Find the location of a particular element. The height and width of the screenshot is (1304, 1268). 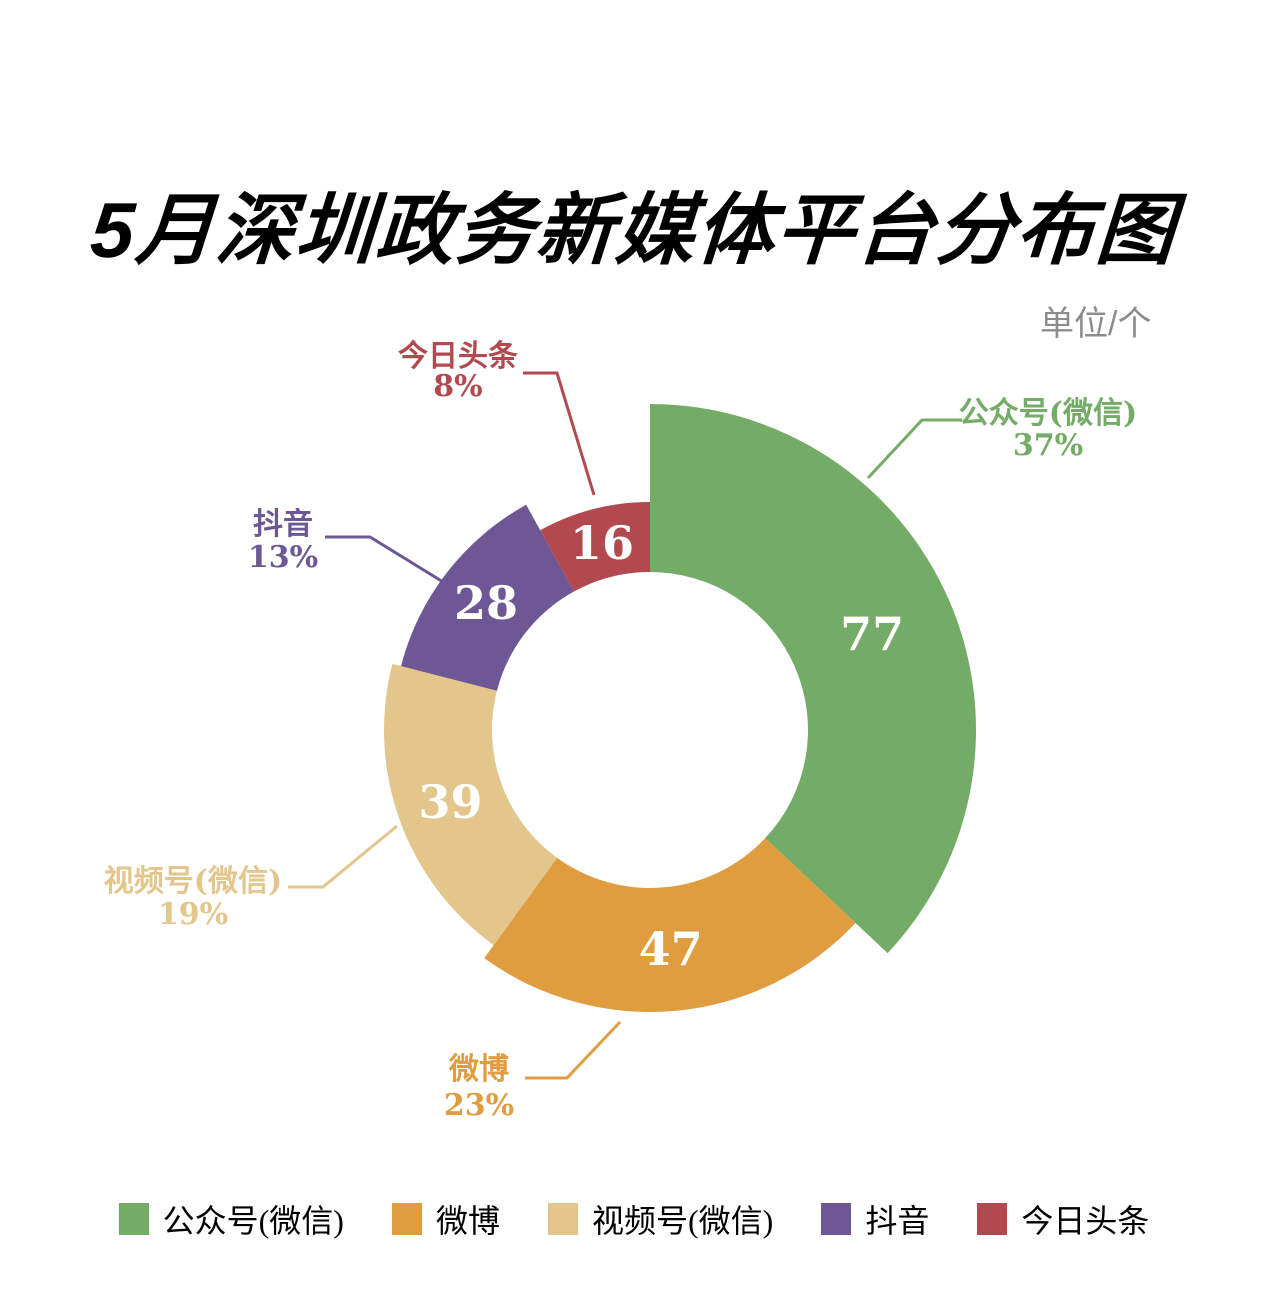

slice-value-label: 77 is located at coordinates (872, 634).